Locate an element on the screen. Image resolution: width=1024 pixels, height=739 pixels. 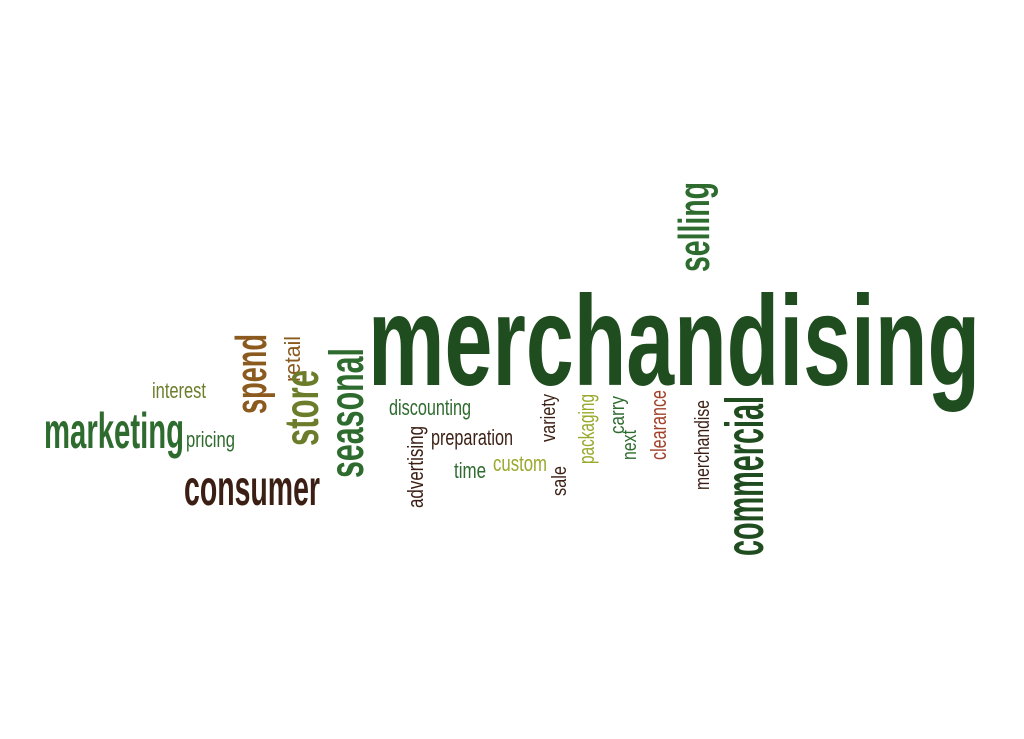
word-seasonal: seasonal is located at coordinates (347, 413).